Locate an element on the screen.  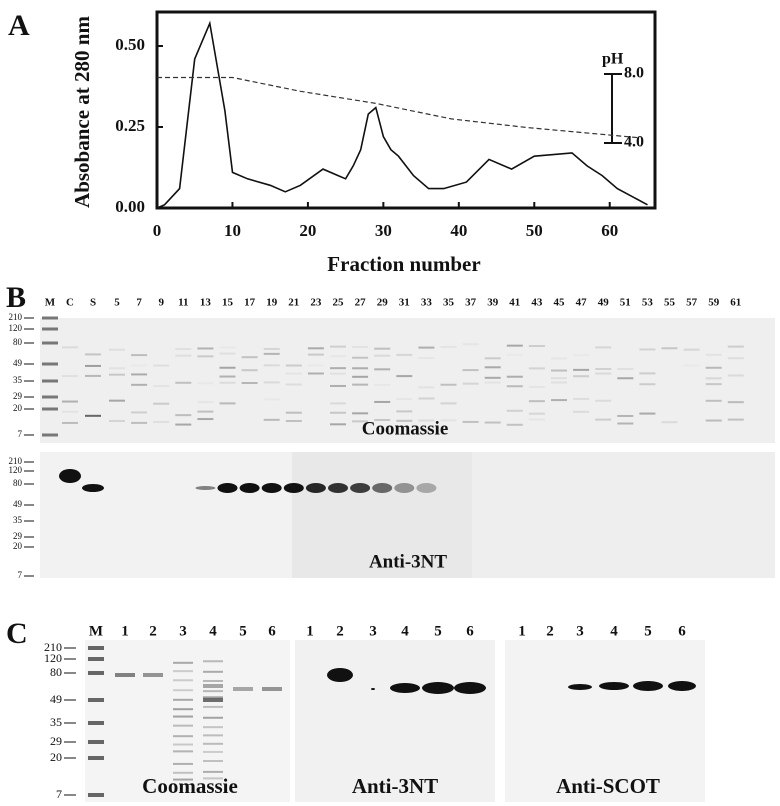
marker-label: 7 is located at coordinates (20, 575).